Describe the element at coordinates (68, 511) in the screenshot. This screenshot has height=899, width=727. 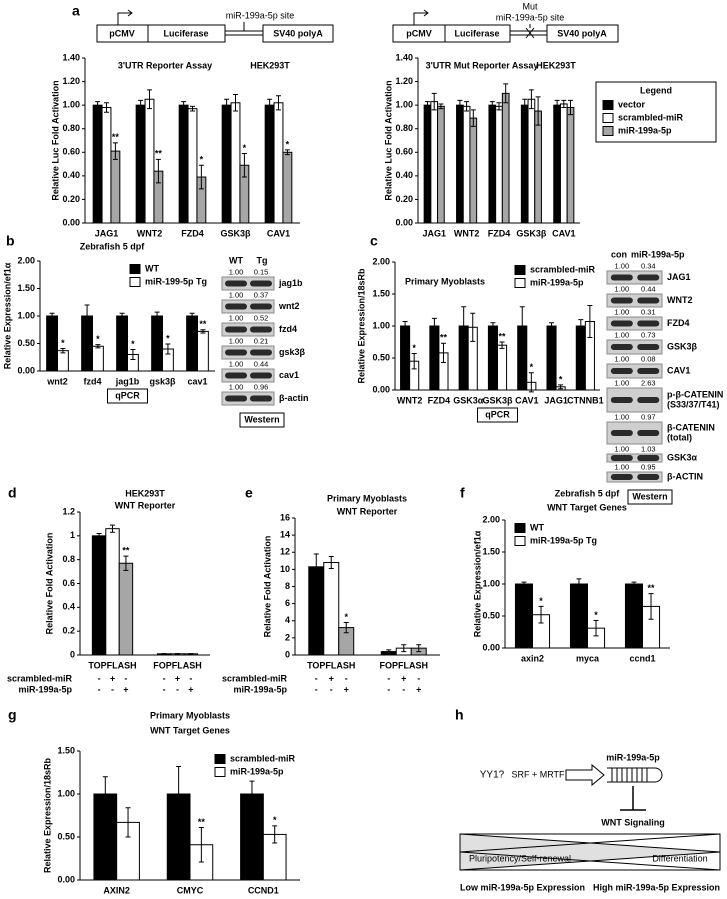
I see `y-tick-label: 1.2` at that location.